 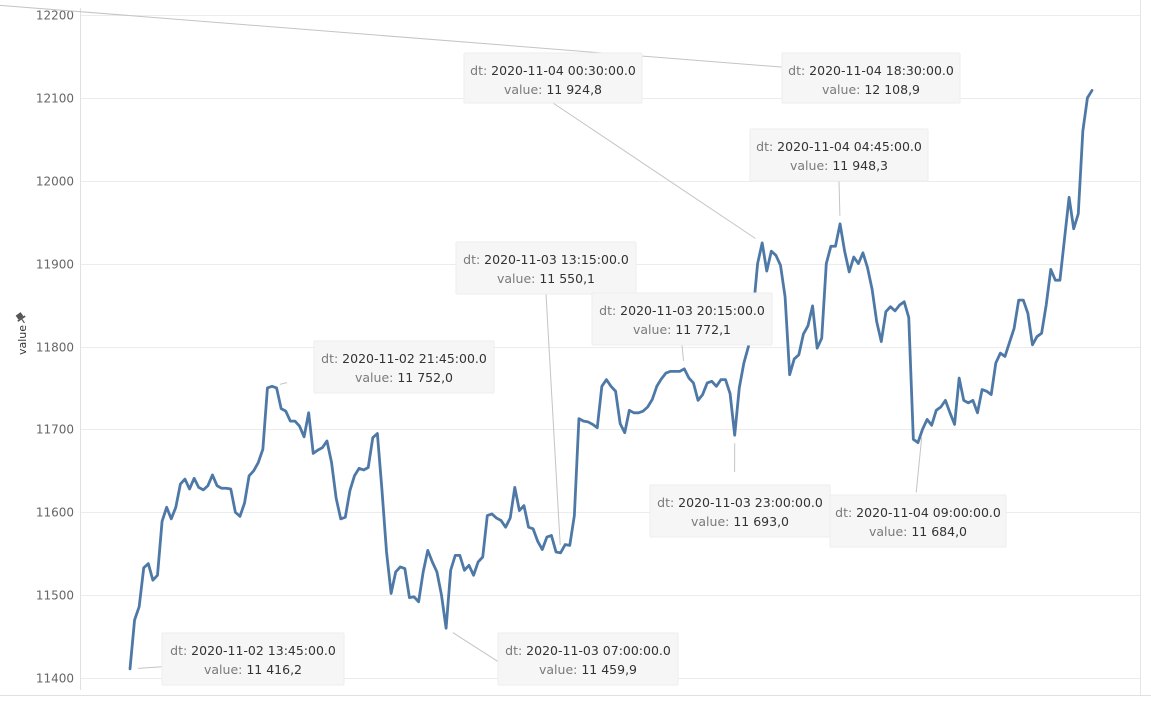 I want to click on annotation-dt-value: 2020-11-03 07:00:00.0, so click(x=598, y=650).